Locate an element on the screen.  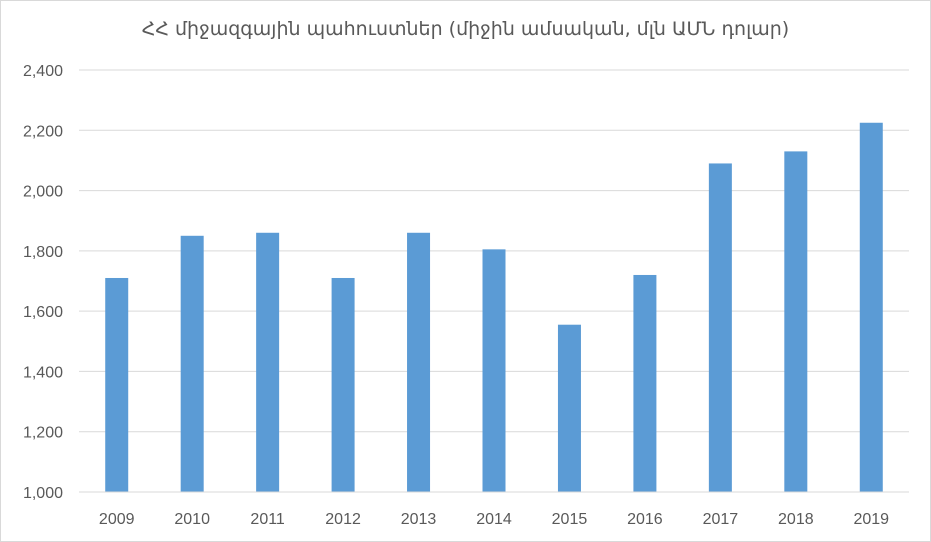
y-tick-label: 1,600 is located at coordinates (43, 312).